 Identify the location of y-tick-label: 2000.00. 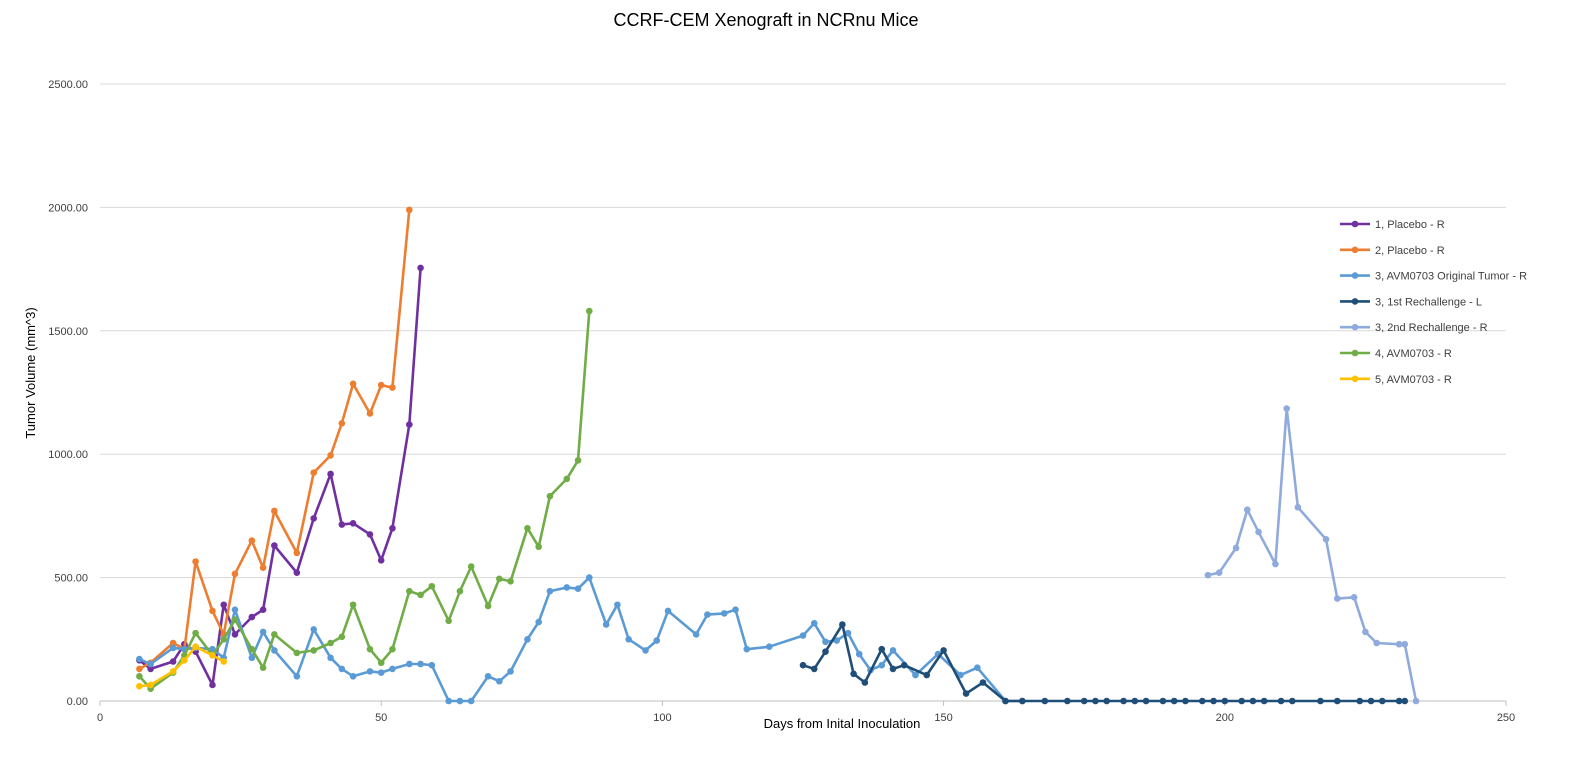
(68, 208).